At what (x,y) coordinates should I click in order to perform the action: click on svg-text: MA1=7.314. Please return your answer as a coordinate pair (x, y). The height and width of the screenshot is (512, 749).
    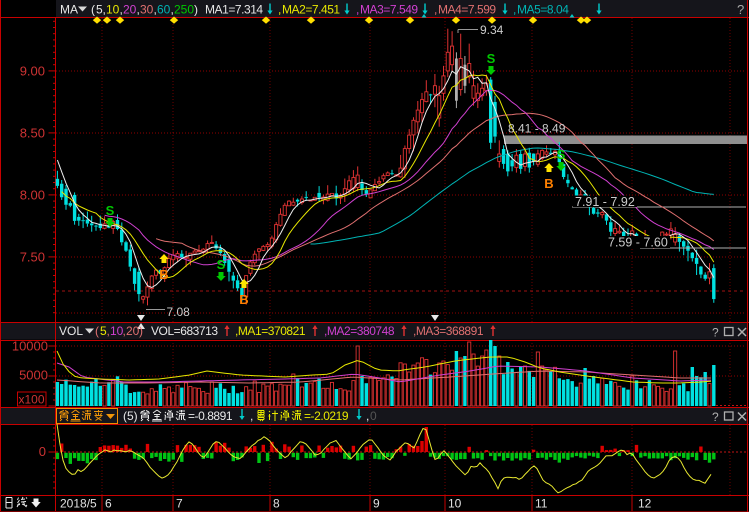
    Looking at the image, I should click on (234, 10).